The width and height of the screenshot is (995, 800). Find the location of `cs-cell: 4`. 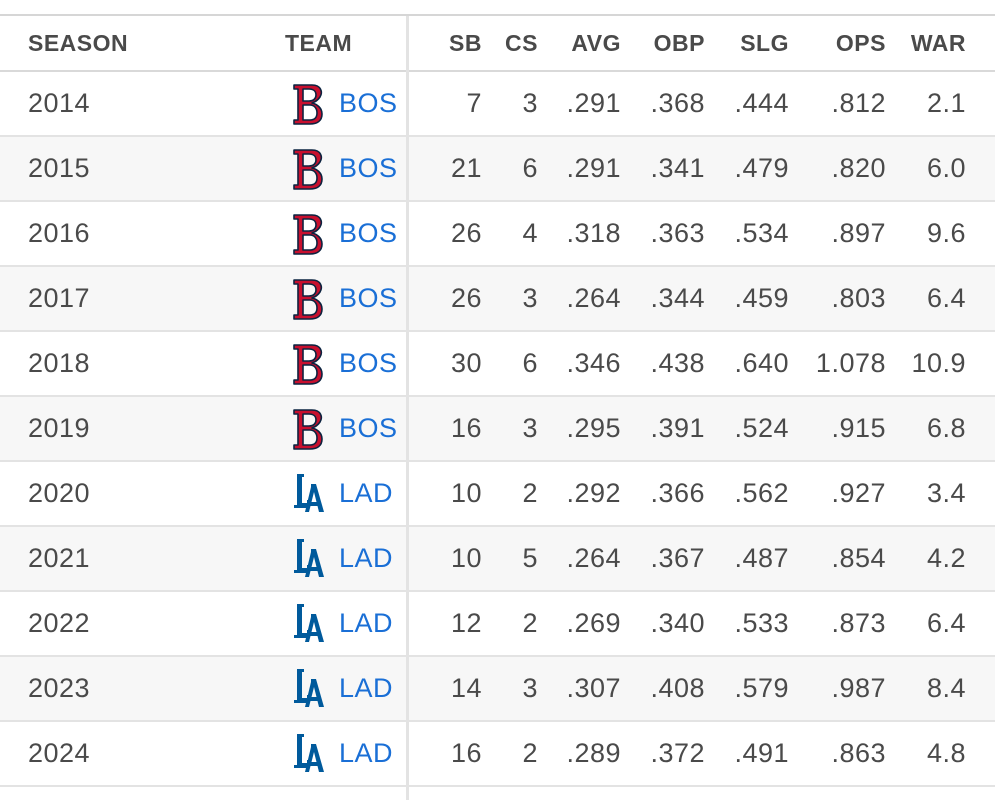

cs-cell: 4 is located at coordinates (530, 233).